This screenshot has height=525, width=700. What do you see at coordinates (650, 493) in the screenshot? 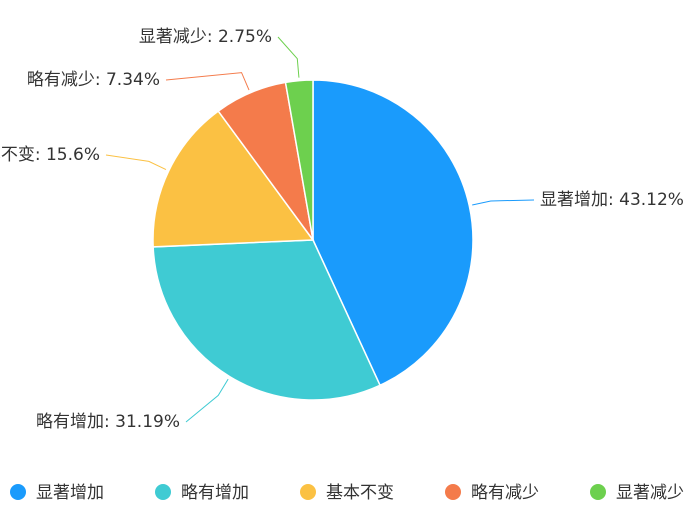
I see `legend-label: 显著减少` at bounding box center [650, 493].